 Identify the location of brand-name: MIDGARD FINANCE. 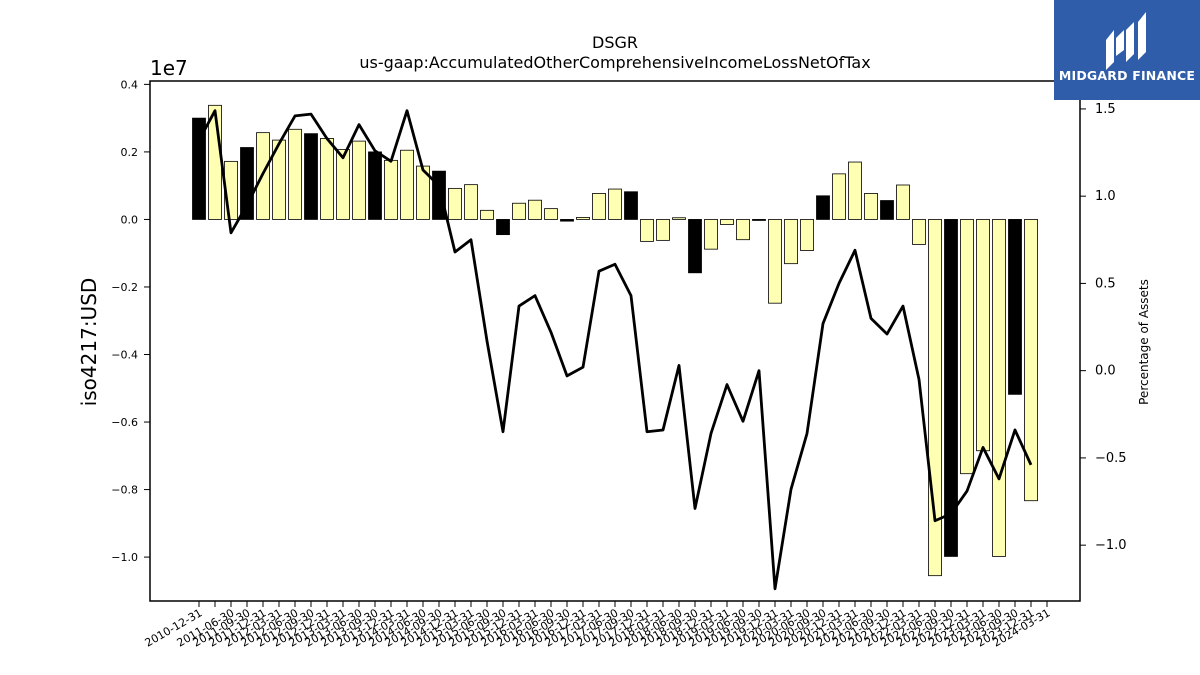
(1127, 75).